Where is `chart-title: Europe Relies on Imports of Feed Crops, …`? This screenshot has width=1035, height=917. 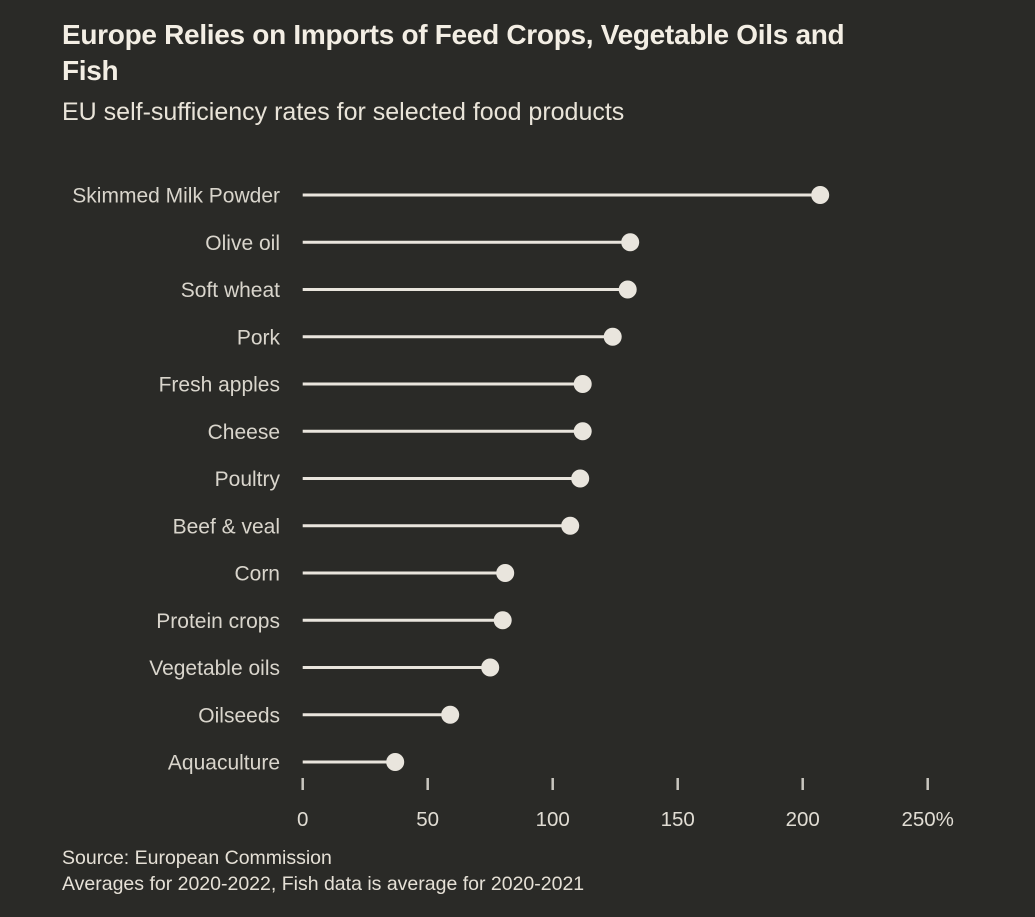 chart-title: Europe Relies on Imports of Feed Crops, … is located at coordinates (512, 53).